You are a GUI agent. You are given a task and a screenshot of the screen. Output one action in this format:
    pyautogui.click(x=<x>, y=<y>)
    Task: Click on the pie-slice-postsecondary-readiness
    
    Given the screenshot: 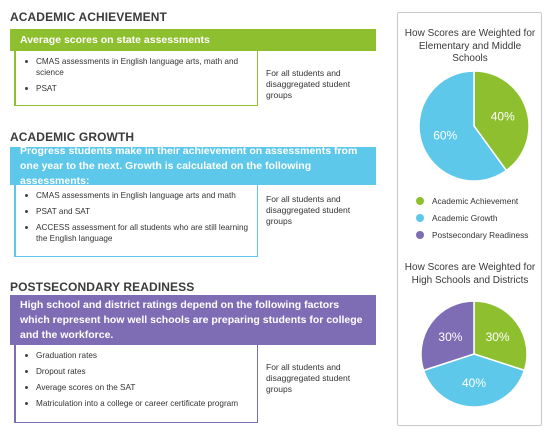 What is the action you would take?
    pyautogui.click(x=447, y=336)
    